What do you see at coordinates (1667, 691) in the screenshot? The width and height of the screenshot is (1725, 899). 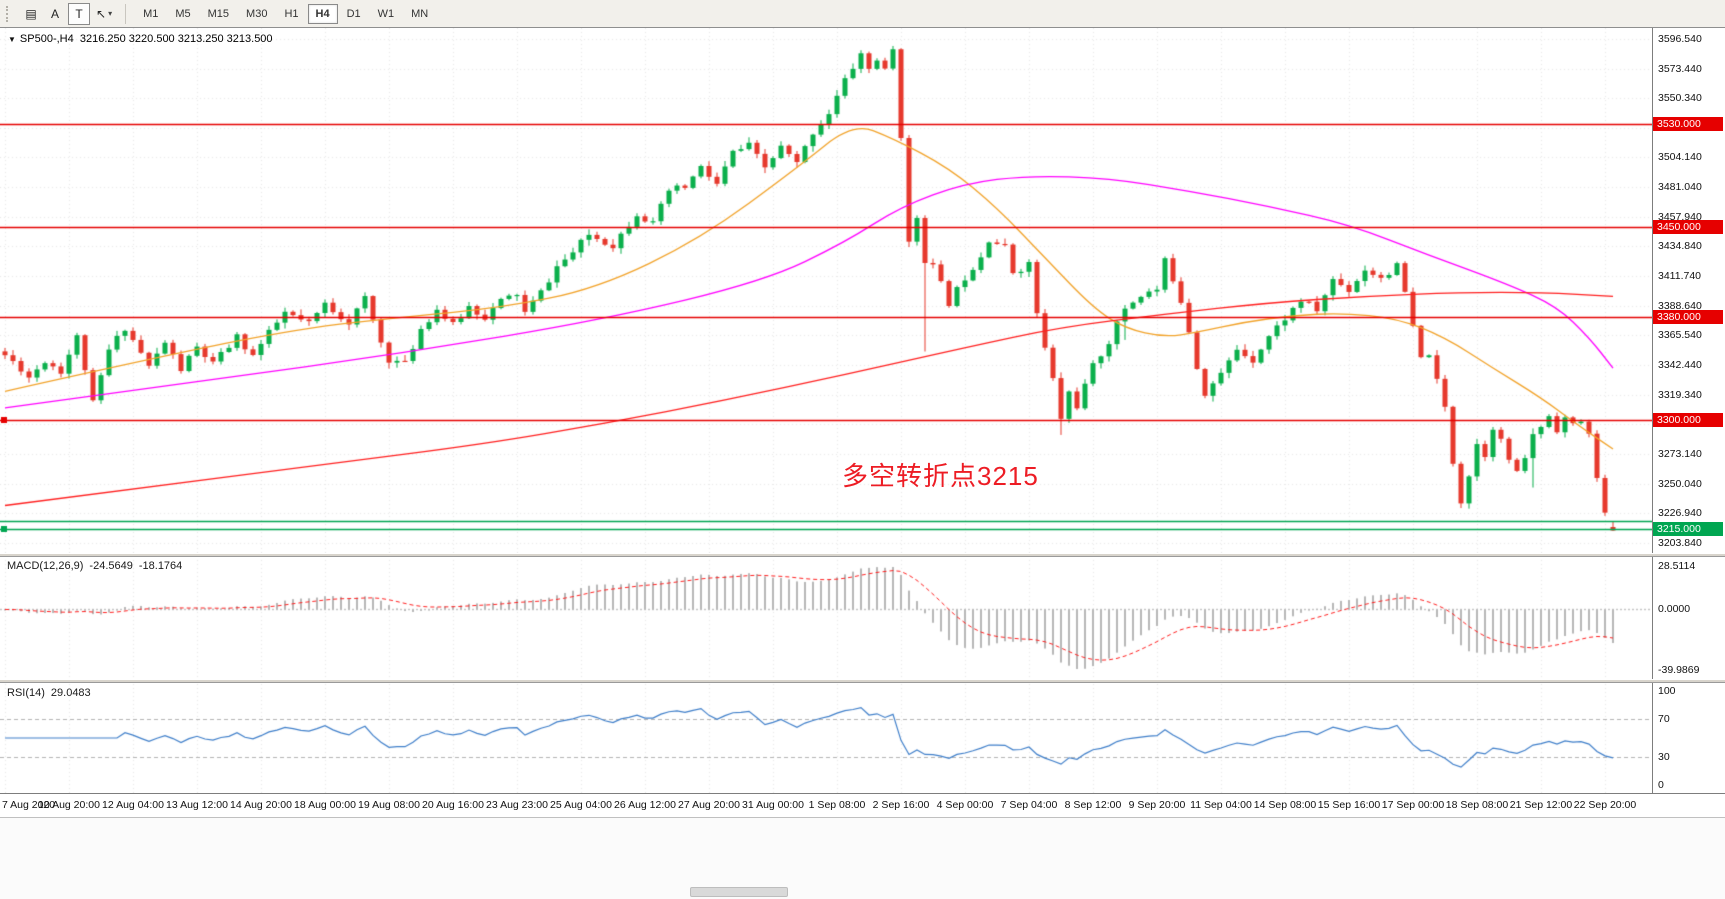 I see `rsi-axis-label: 100` at bounding box center [1667, 691].